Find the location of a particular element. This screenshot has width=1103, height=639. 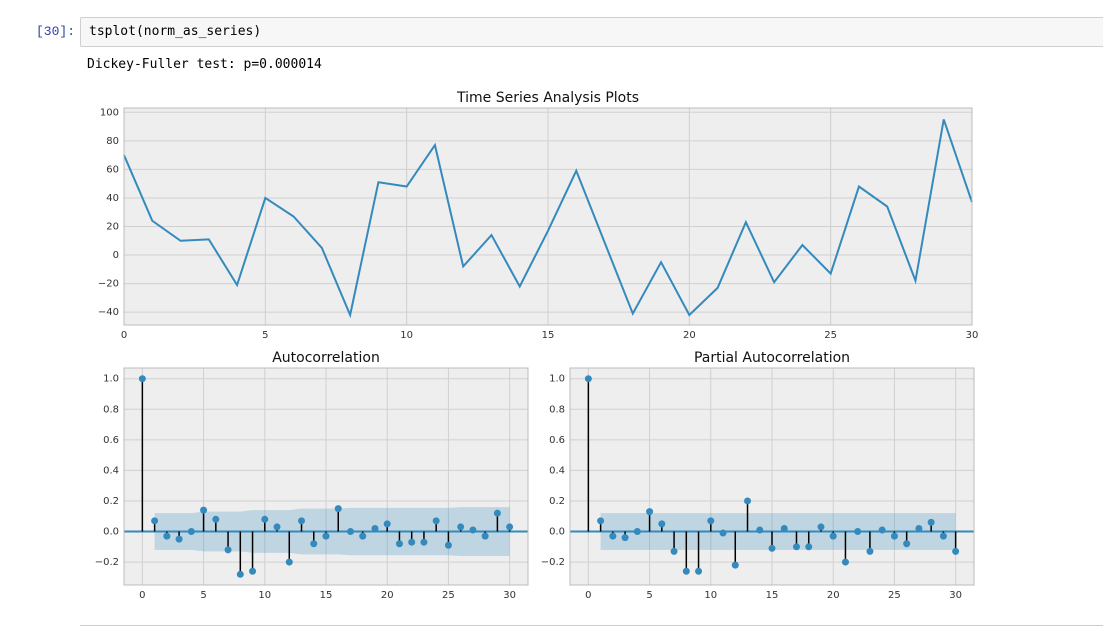

y-tick-label: 0 is located at coordinates (116, 255).